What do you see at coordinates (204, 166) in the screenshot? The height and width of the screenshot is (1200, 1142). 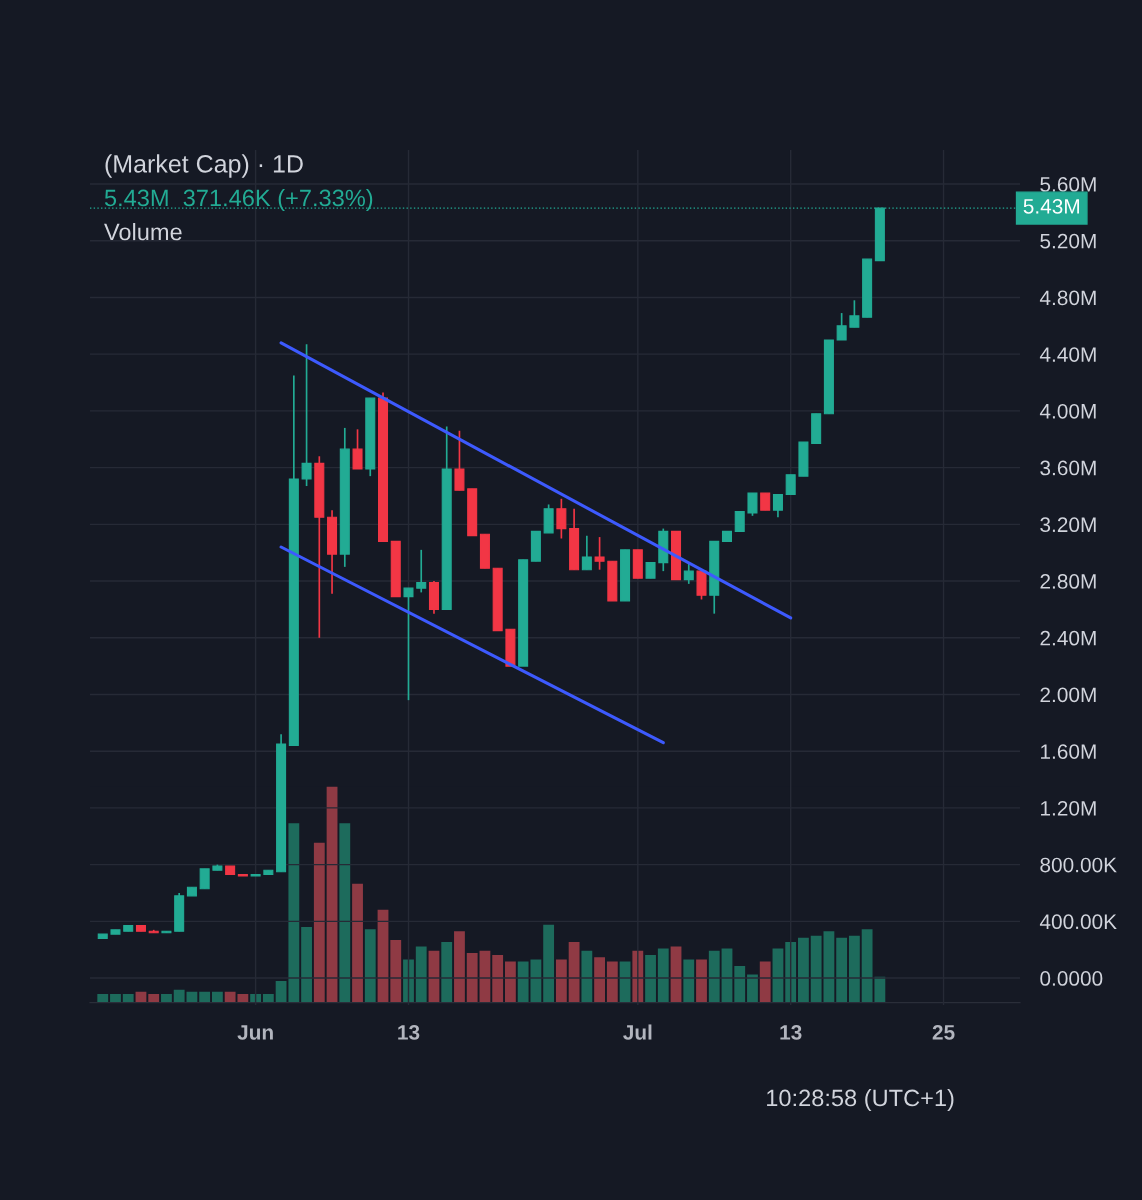 I see `chart-title: (Market Cap) · 1D` at bounding box center [204, 166].